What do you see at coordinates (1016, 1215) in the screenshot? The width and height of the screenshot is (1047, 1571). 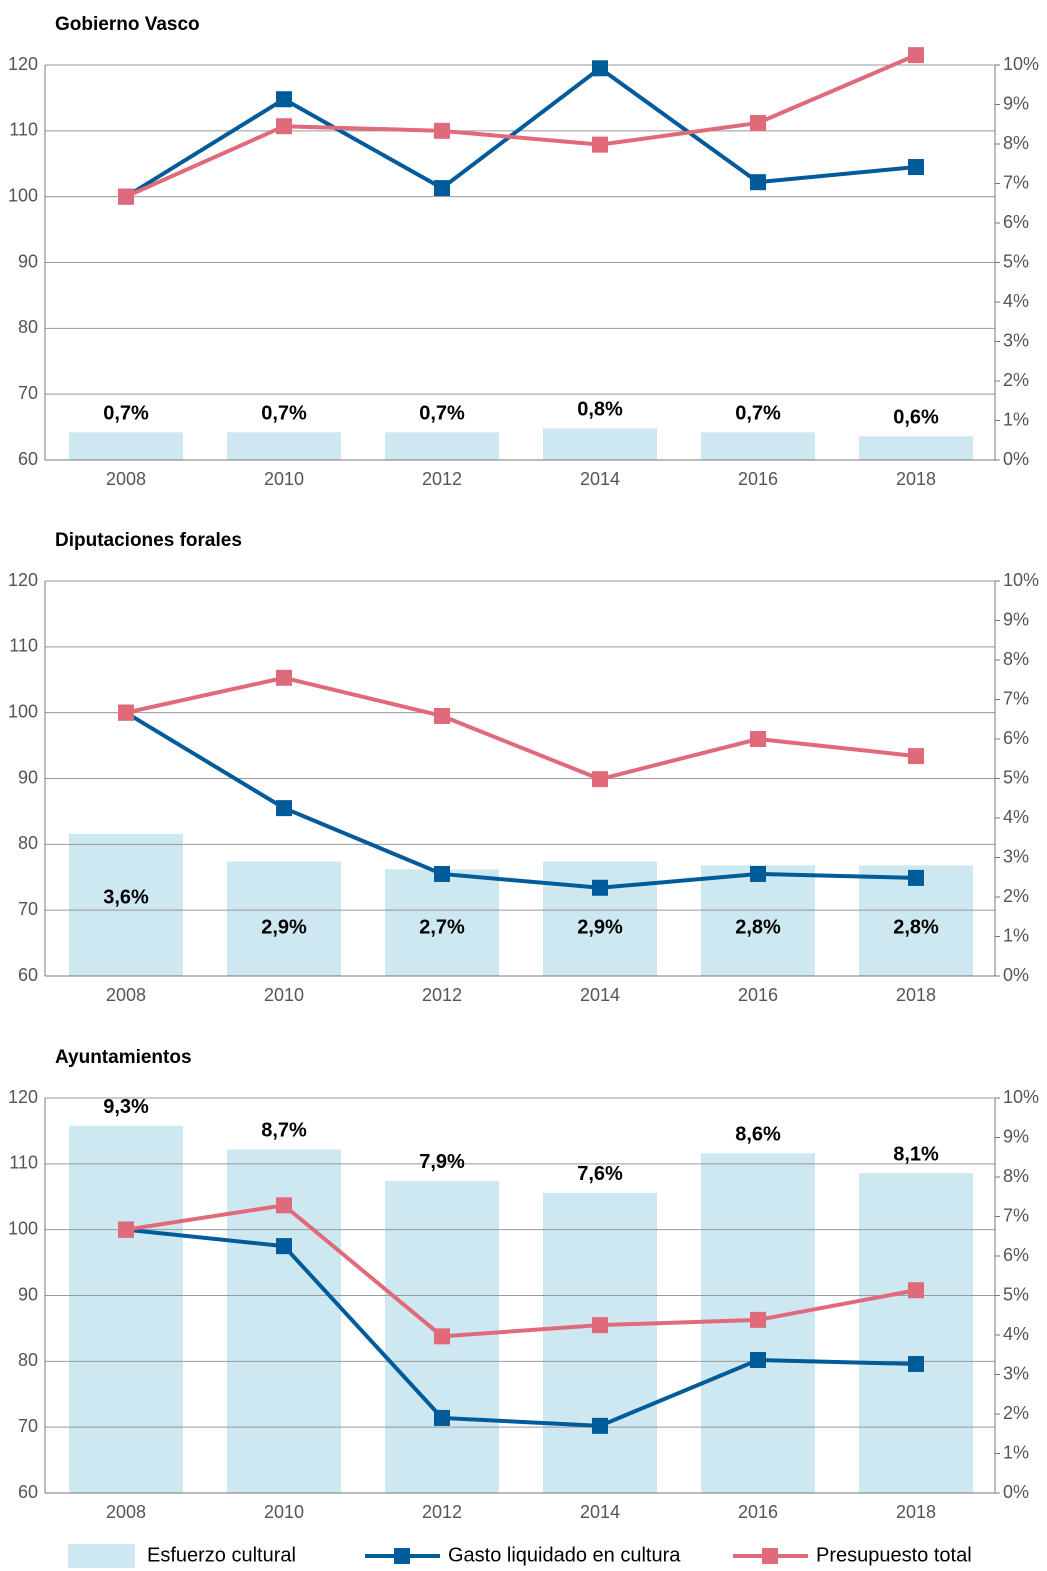 I see `y2-tick-label: 7%` at bounding box center [1016, 1215].